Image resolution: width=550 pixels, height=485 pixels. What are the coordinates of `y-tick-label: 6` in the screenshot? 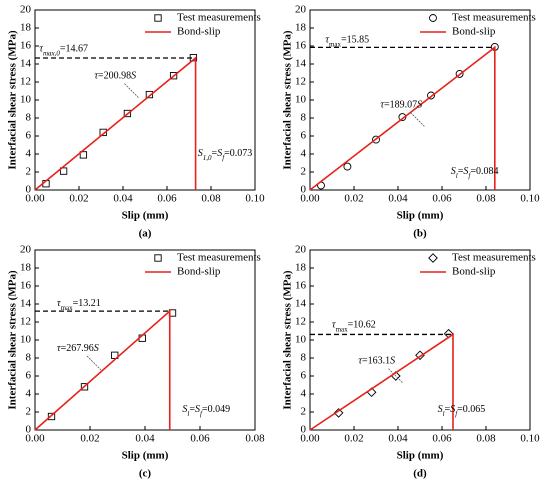 It's located at (29, 376).